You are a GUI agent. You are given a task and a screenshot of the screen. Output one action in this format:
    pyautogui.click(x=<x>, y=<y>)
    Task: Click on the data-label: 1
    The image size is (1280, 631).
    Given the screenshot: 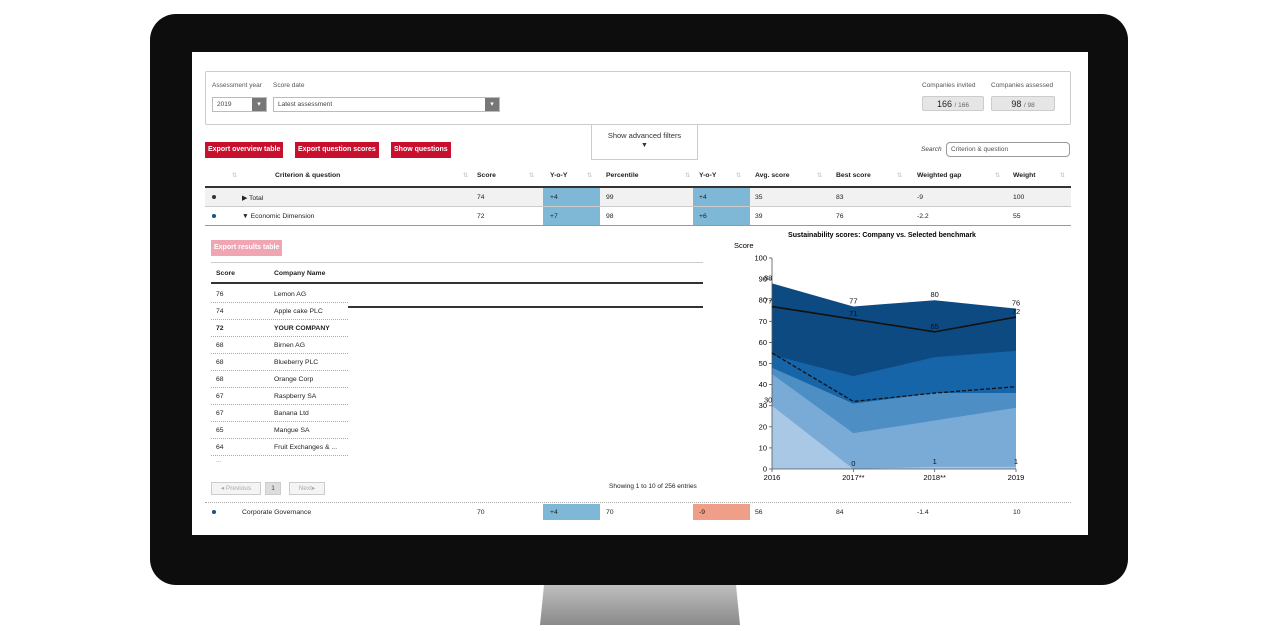 What is the action you would take?
    pyautogui.click(x=935, y=461)
    